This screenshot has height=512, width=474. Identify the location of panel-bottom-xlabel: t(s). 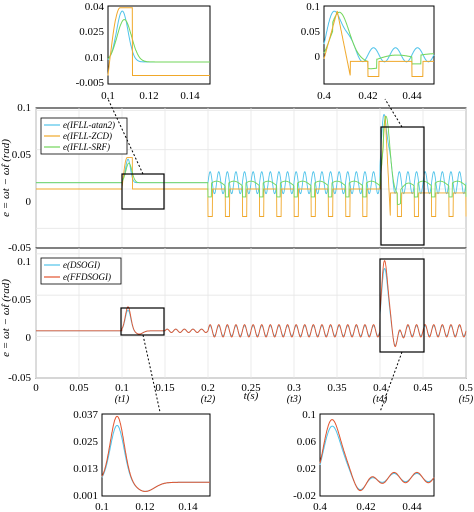
(251, 396).